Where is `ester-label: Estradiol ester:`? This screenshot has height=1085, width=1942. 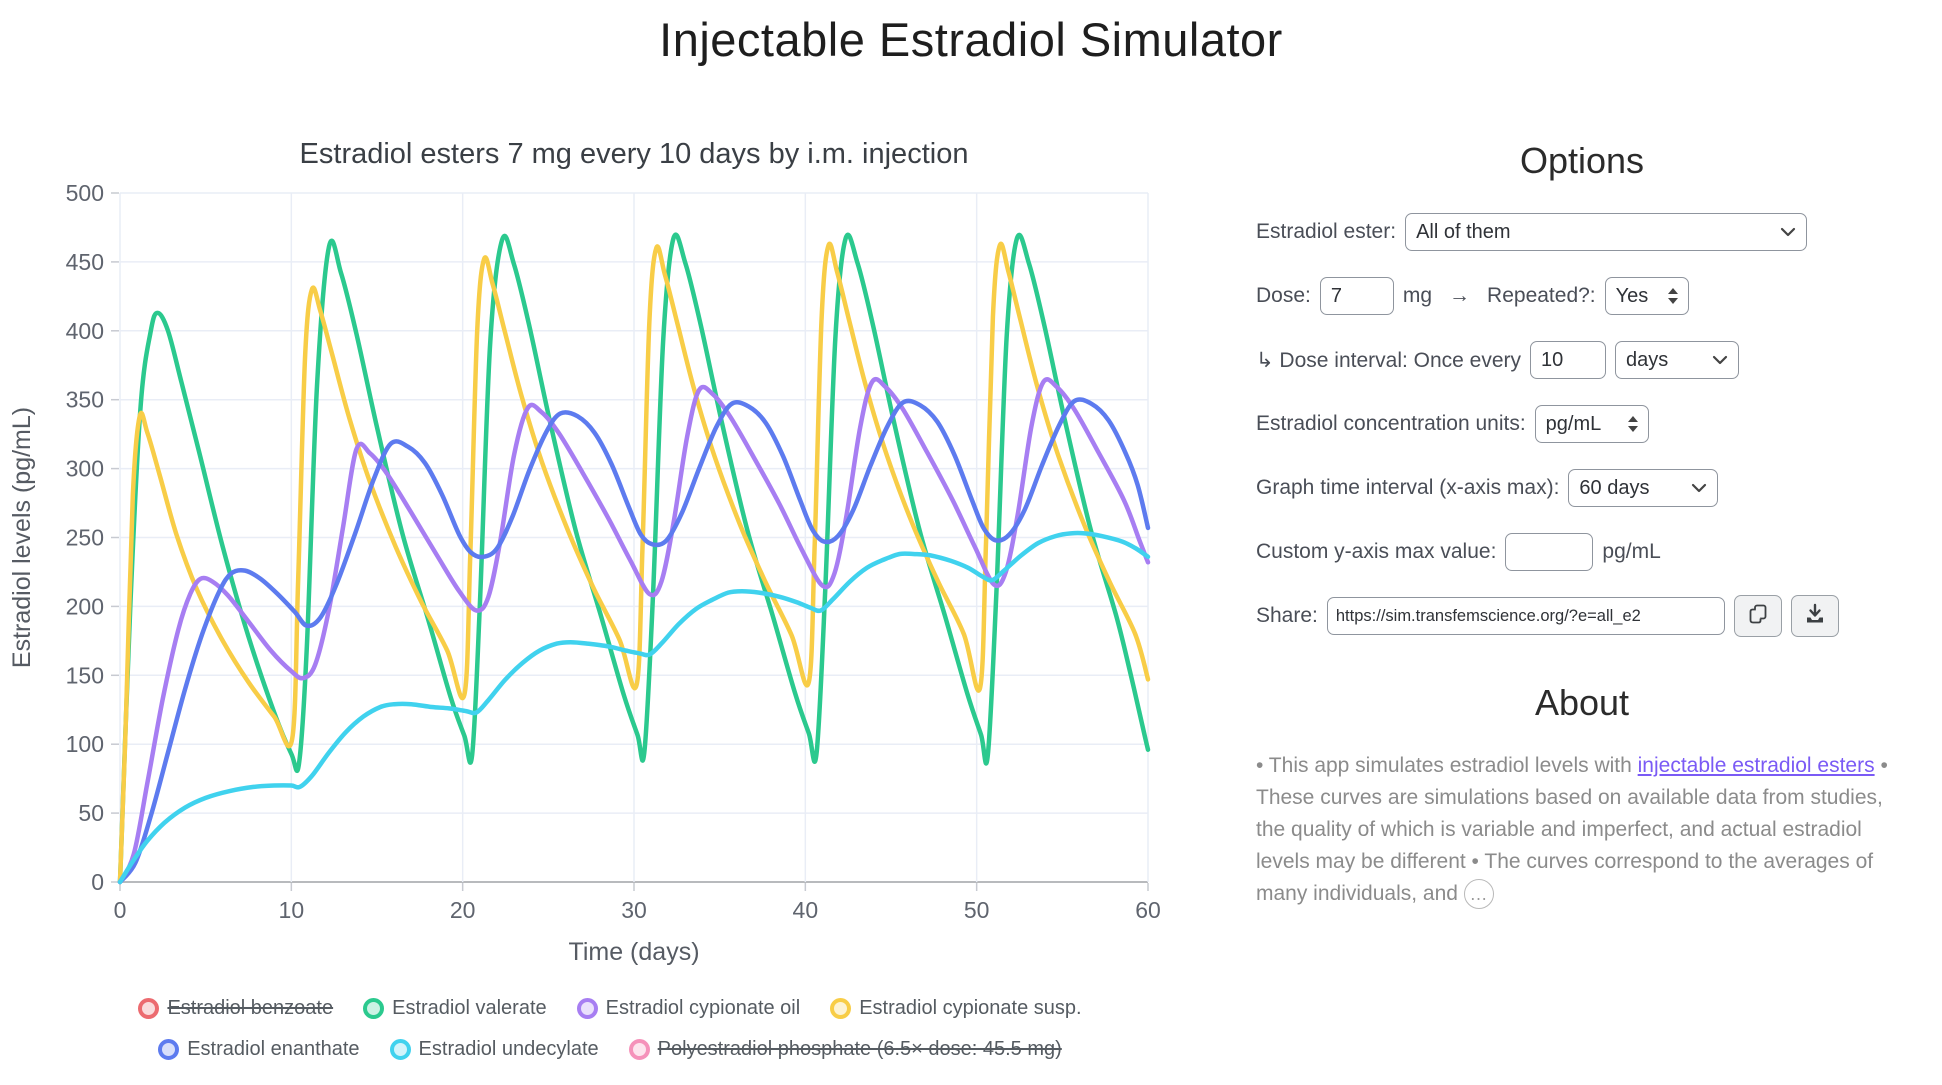
ester-label: Estradiol ester: is located at coordinates (1326, 231).